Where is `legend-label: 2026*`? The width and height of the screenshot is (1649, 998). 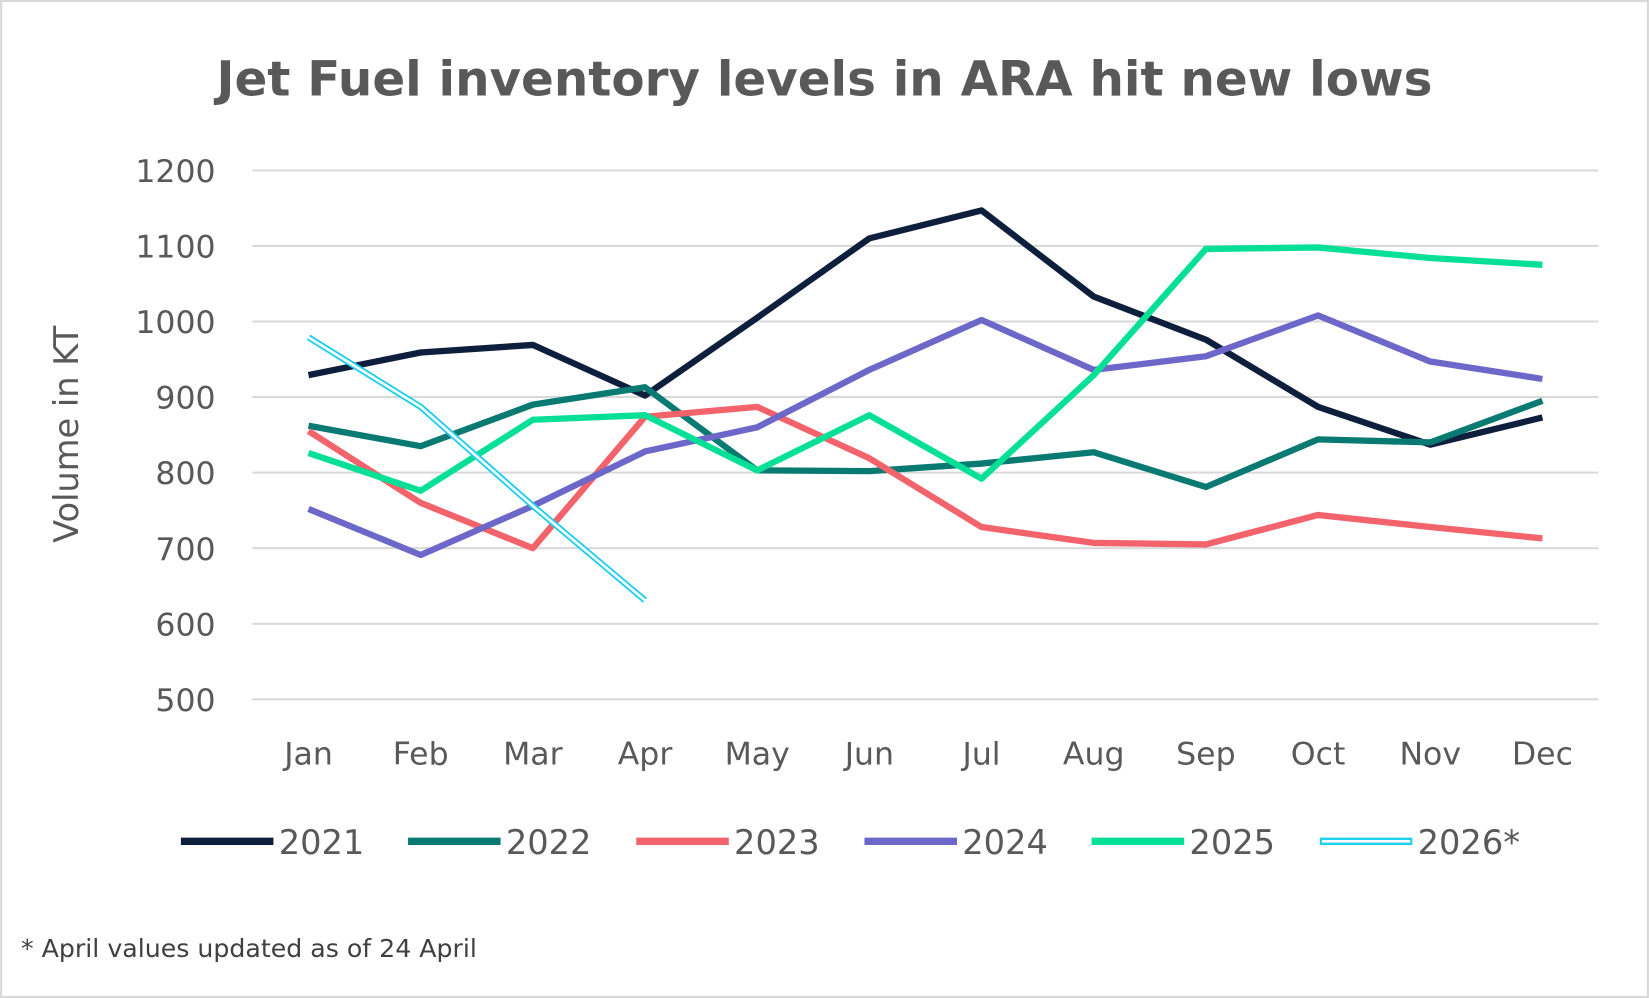
legend-label: 2026* is located at coordinates (1469, 842).